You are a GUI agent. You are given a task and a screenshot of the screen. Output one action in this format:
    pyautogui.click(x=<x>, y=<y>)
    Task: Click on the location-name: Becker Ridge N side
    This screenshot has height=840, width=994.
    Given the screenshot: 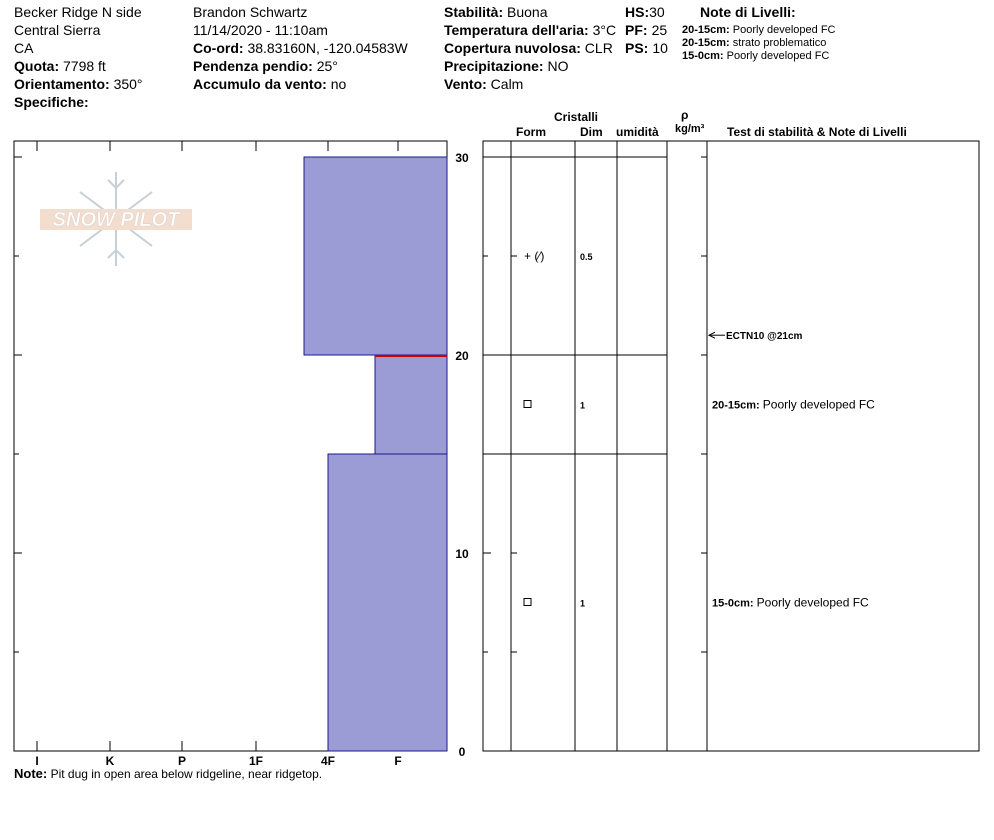 What is the action you would take?
    pyautogui.click(x=78, y=12)
    